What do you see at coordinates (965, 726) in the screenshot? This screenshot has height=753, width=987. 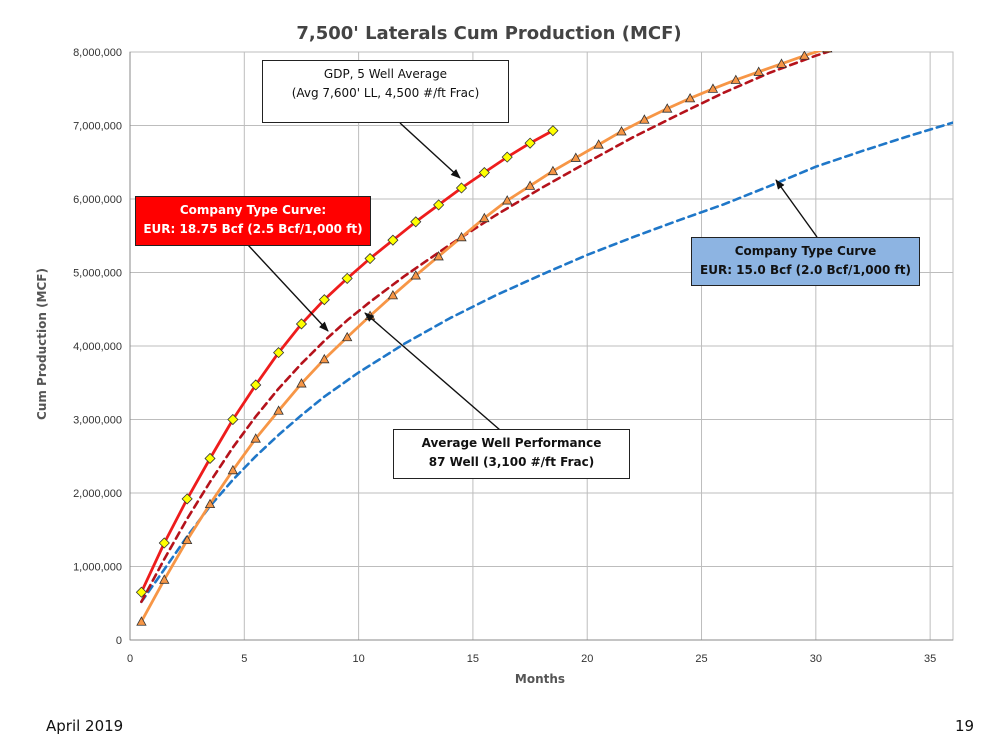 I see `footer-page-number: 19` at bounding box center [965, 726].